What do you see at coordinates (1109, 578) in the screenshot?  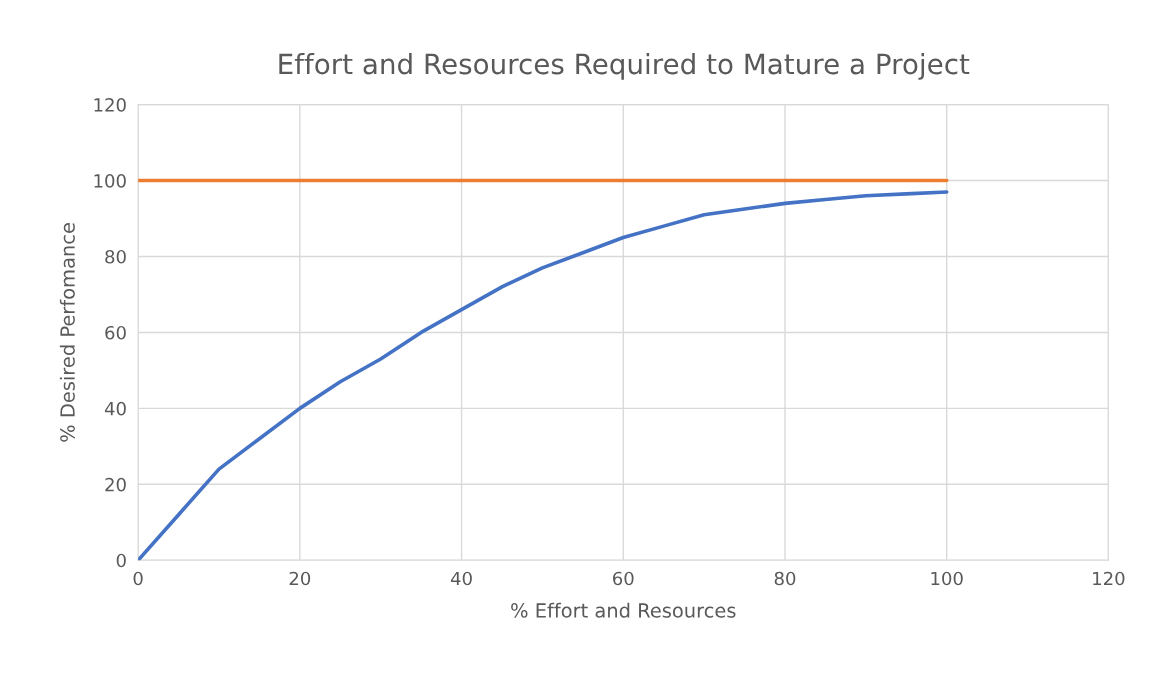 I see `x-tick-label: 120` at bounding box center [1109, 578].